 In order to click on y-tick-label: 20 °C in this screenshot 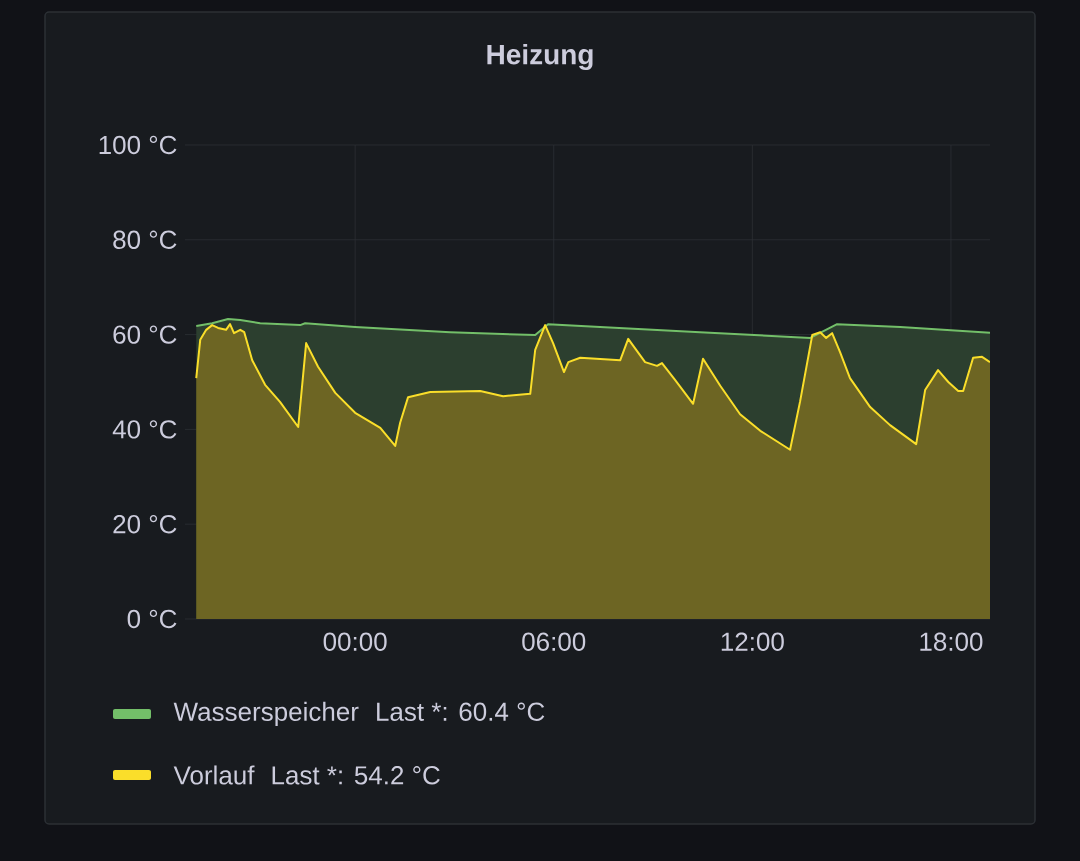, I will do `click(145, 524)`.